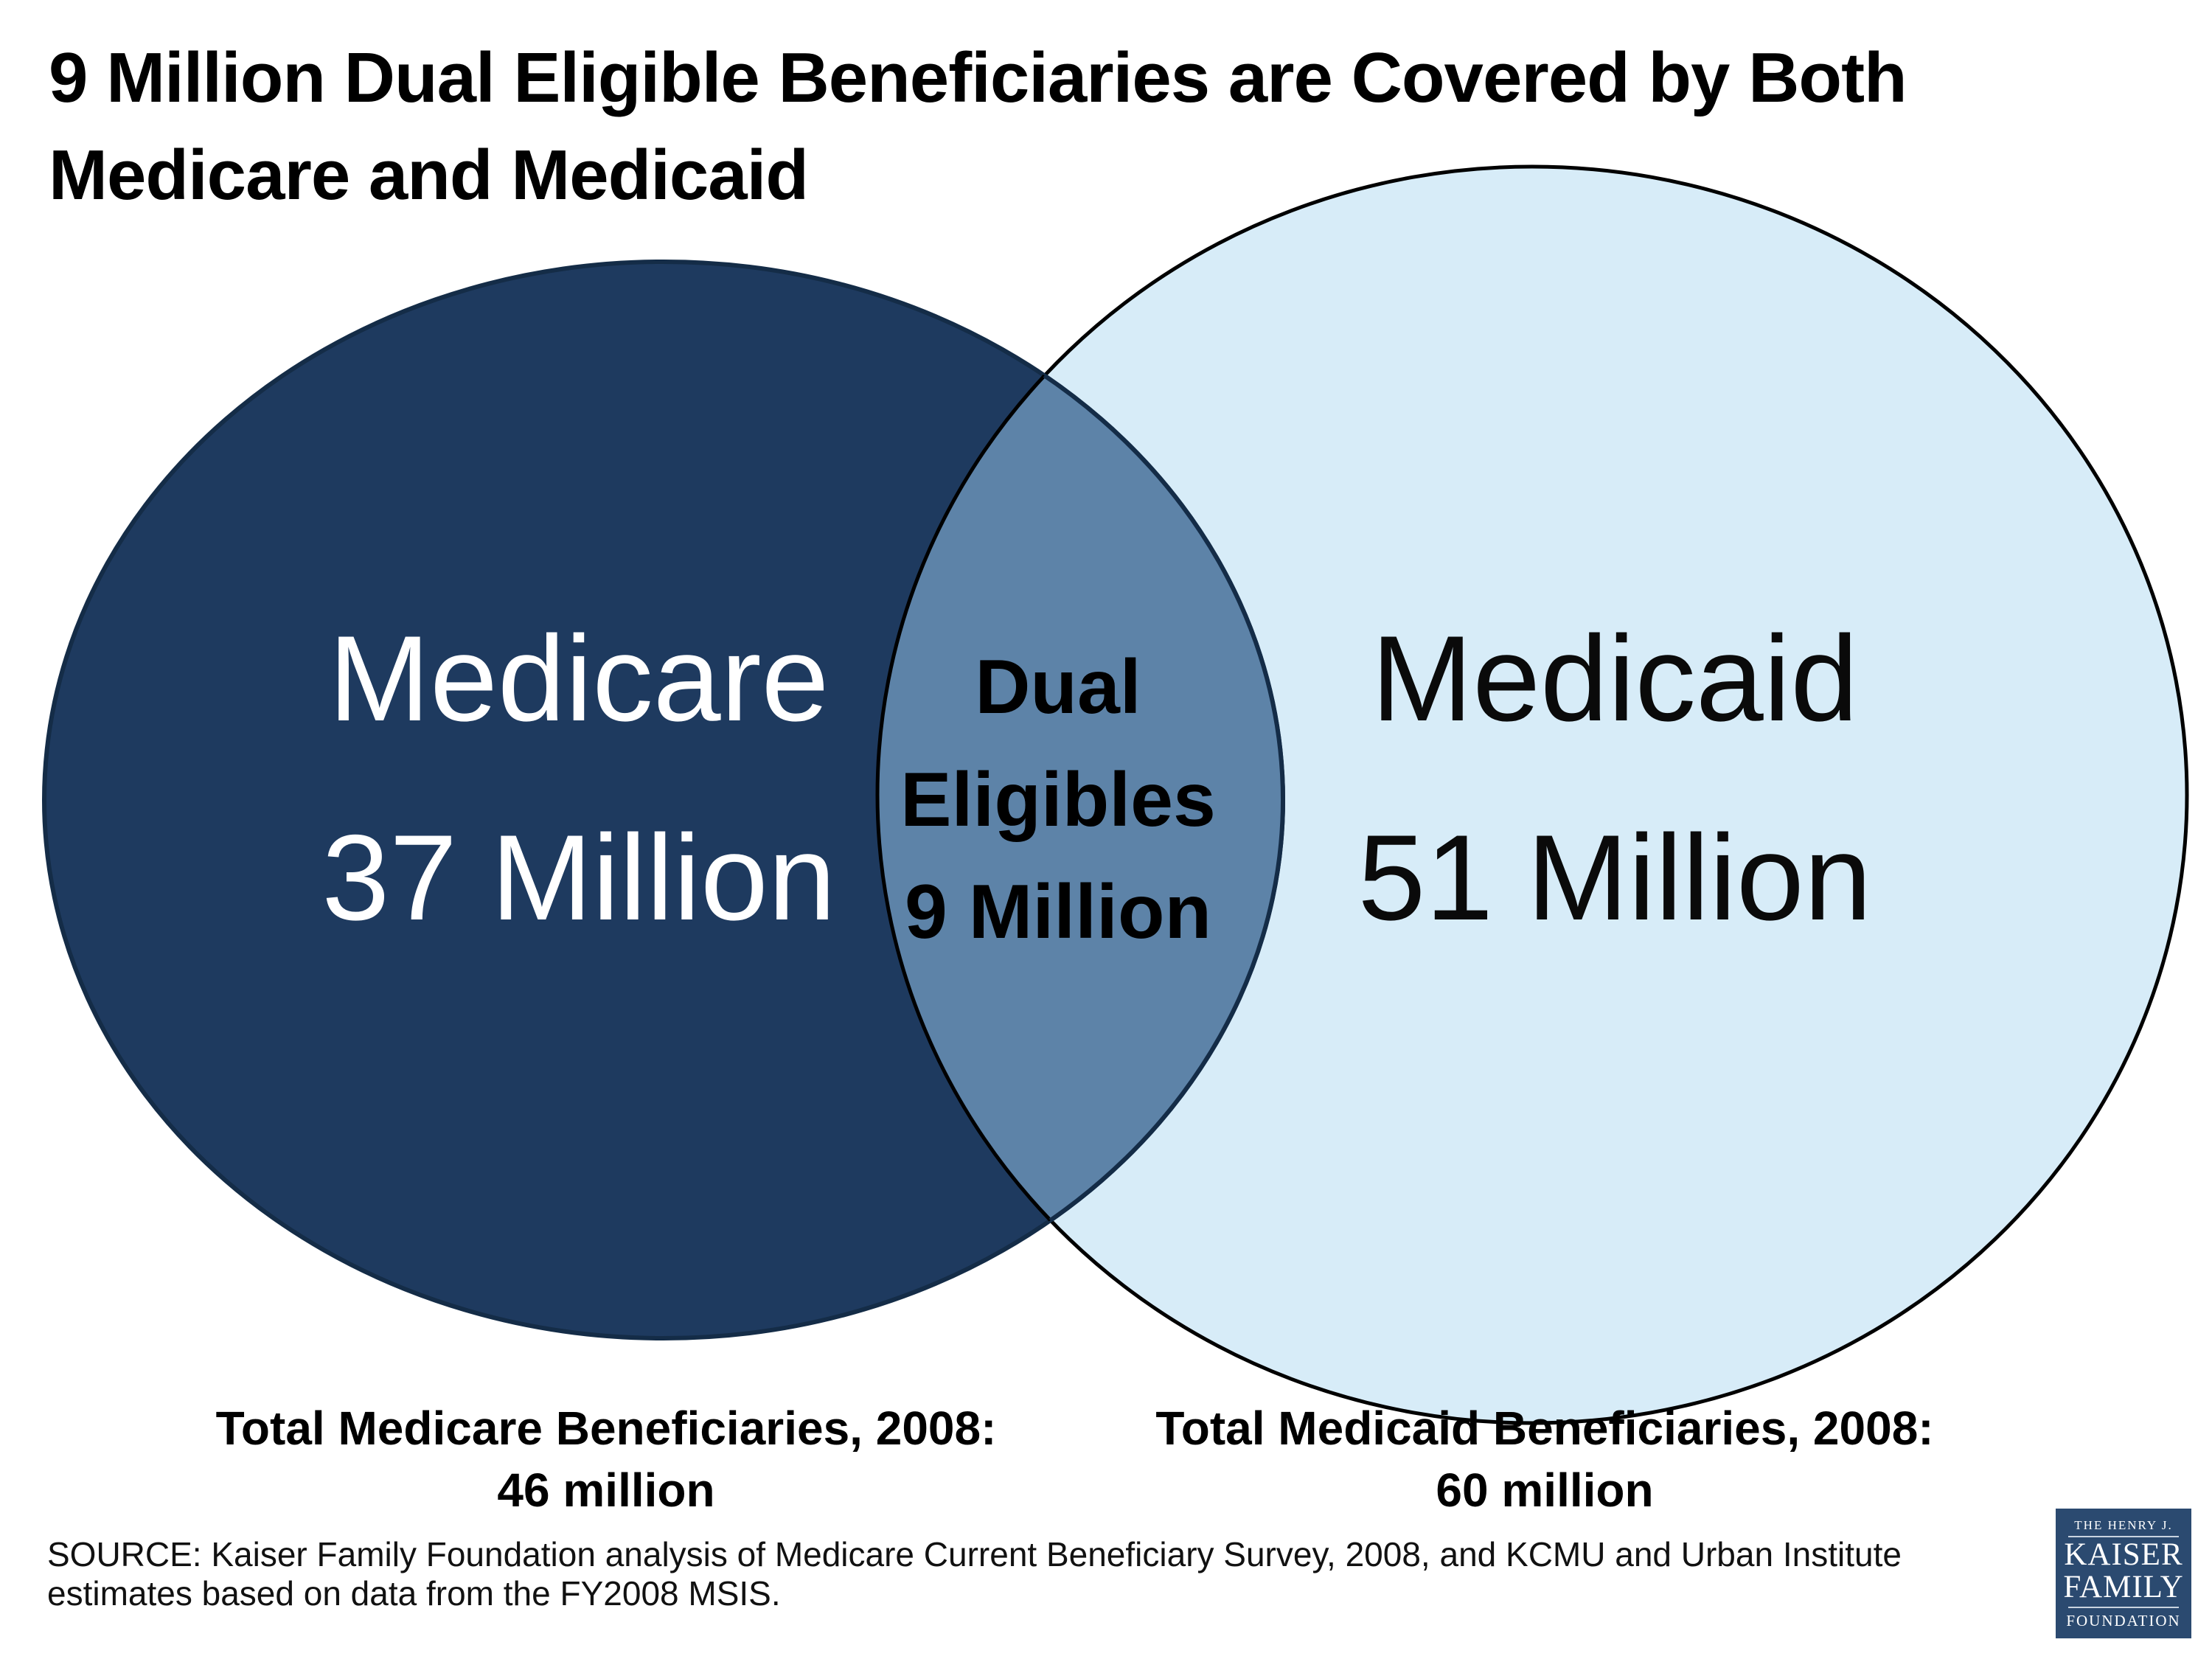 This screenshot has width=2212, height=1659. Describe the element at coordinates (2123, 1620) in the screenshot. I see `kff-logo-foundation: FOUNDATION` at that location.